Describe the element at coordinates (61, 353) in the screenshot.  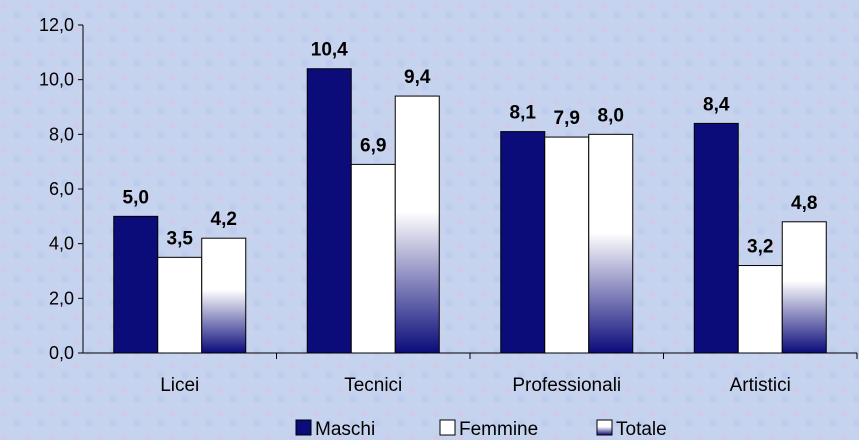
I see `y-tick-label: 0,0` at that location.